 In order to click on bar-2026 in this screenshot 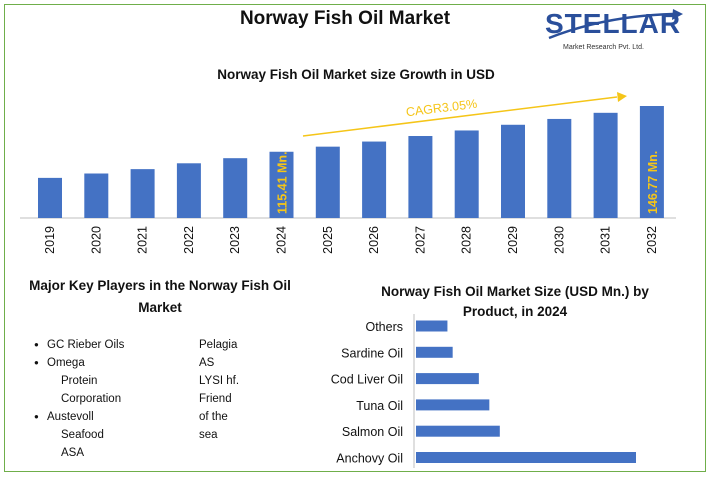, I will do `click(374, 179)`.